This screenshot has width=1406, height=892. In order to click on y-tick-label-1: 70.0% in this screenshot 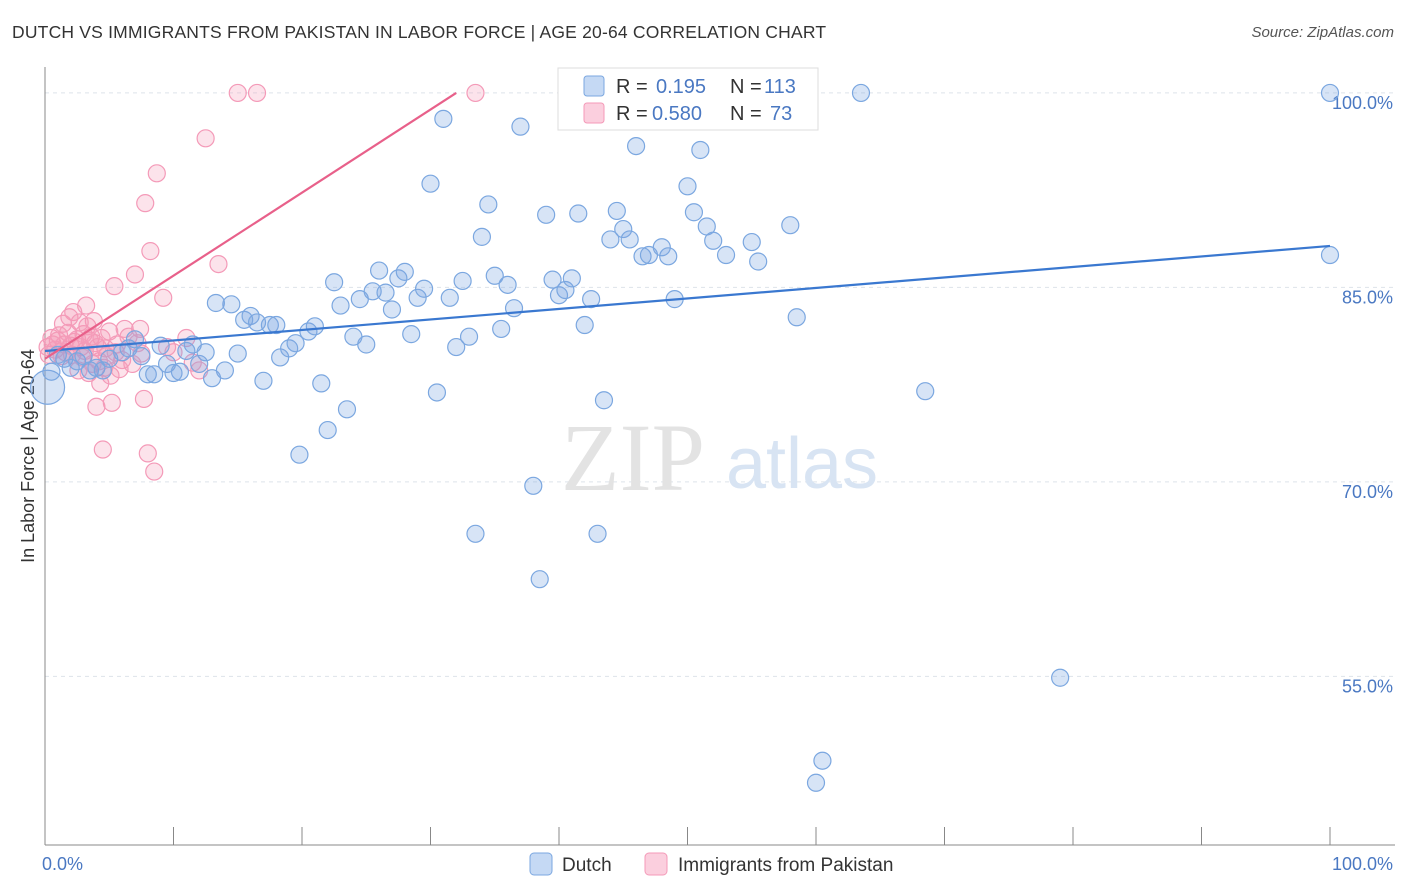, I will do `click(1367, 492)`.